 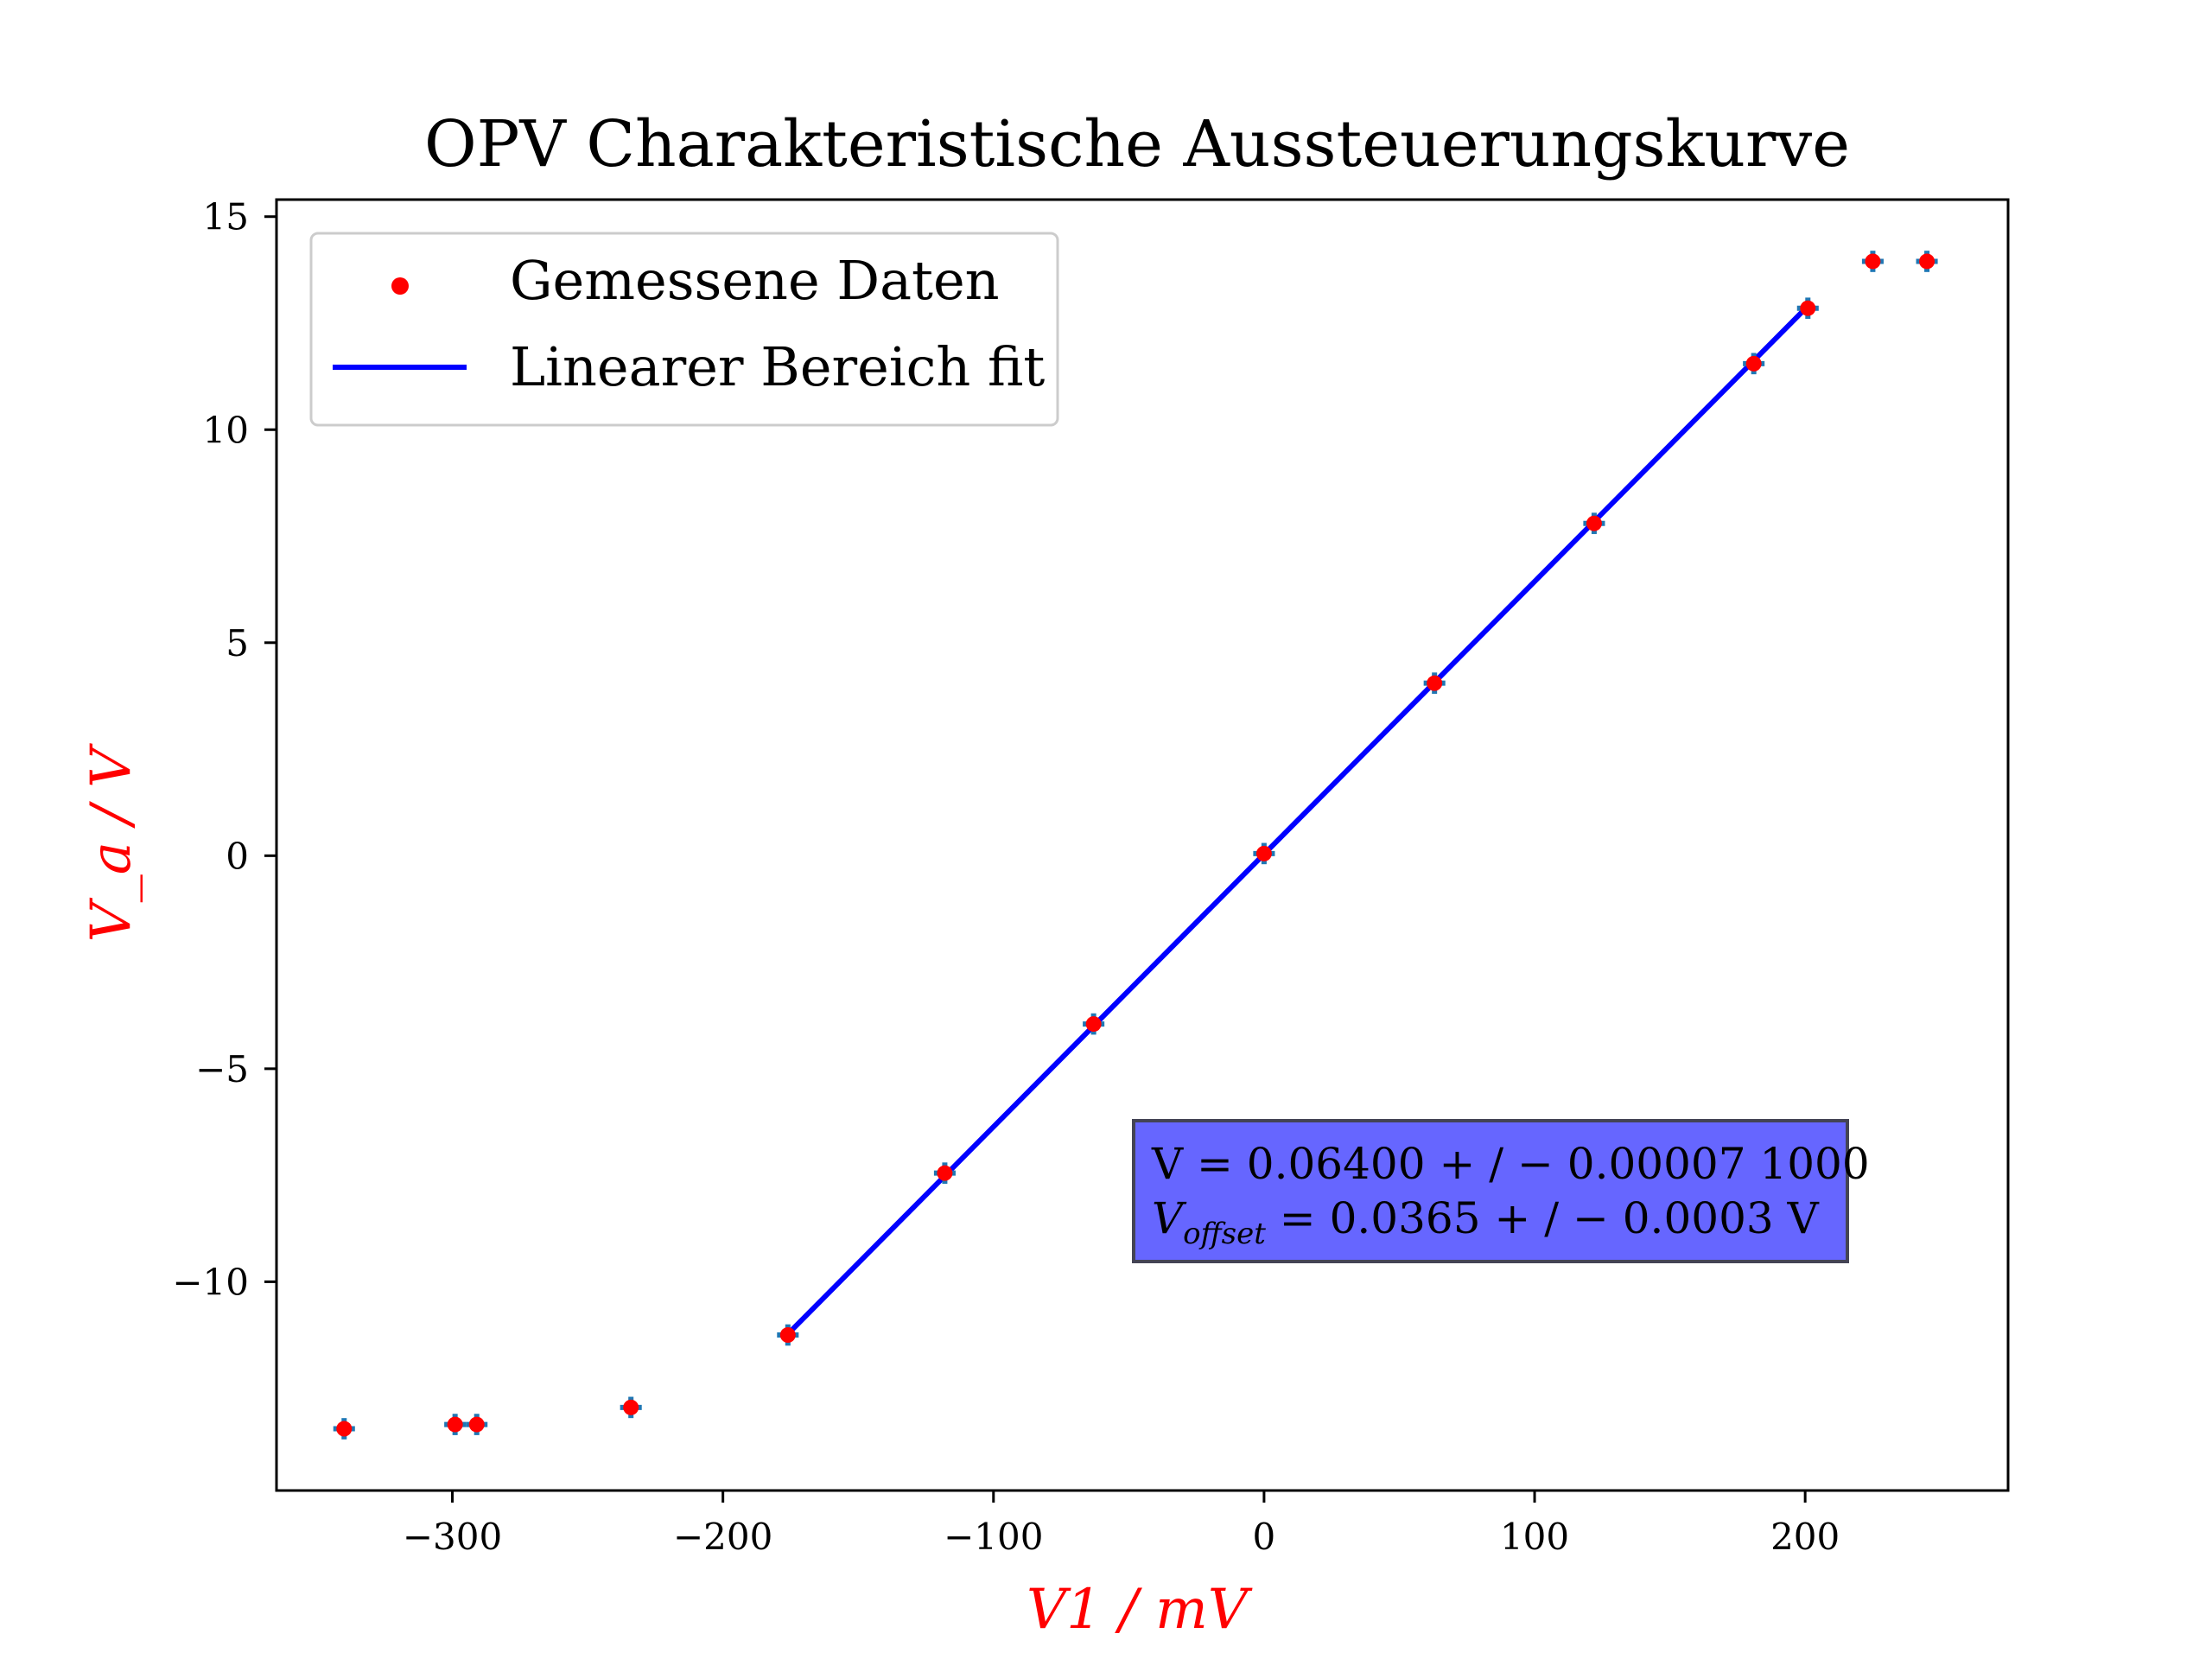 I want to click on y-tick-label: 10, so click(x=226, y=430).